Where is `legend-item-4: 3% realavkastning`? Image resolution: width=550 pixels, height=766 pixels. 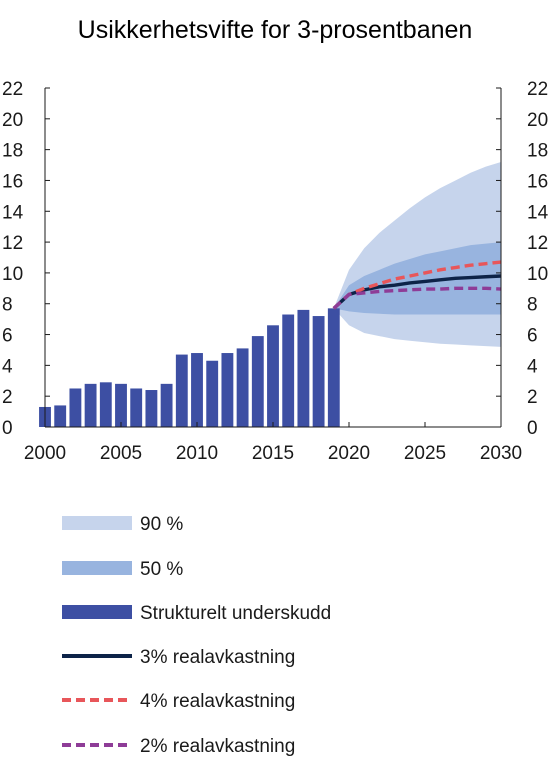
legend-item-4: 3% realavkastning is located at coordinates (178, 657).